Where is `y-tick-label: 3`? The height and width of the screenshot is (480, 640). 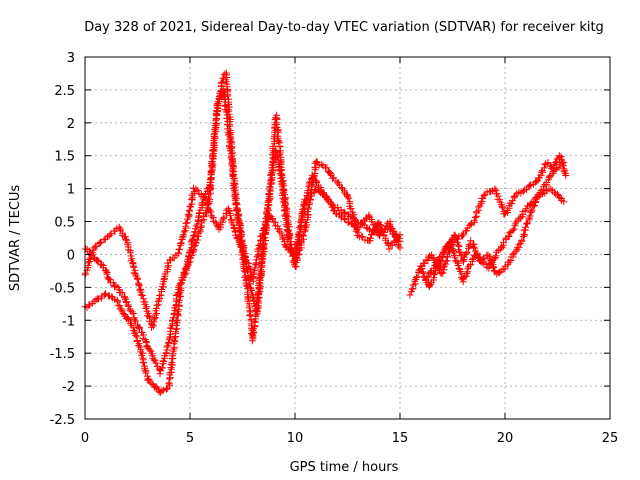 y-tick-label: 3 is located at coordinates (71, 58).